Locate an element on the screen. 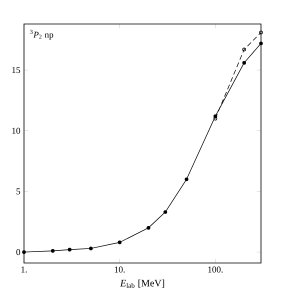 The width and height of the screenshot is (291, 307). text: $^{3}$P$_{2}$ np is located at coordinates (42, 35).